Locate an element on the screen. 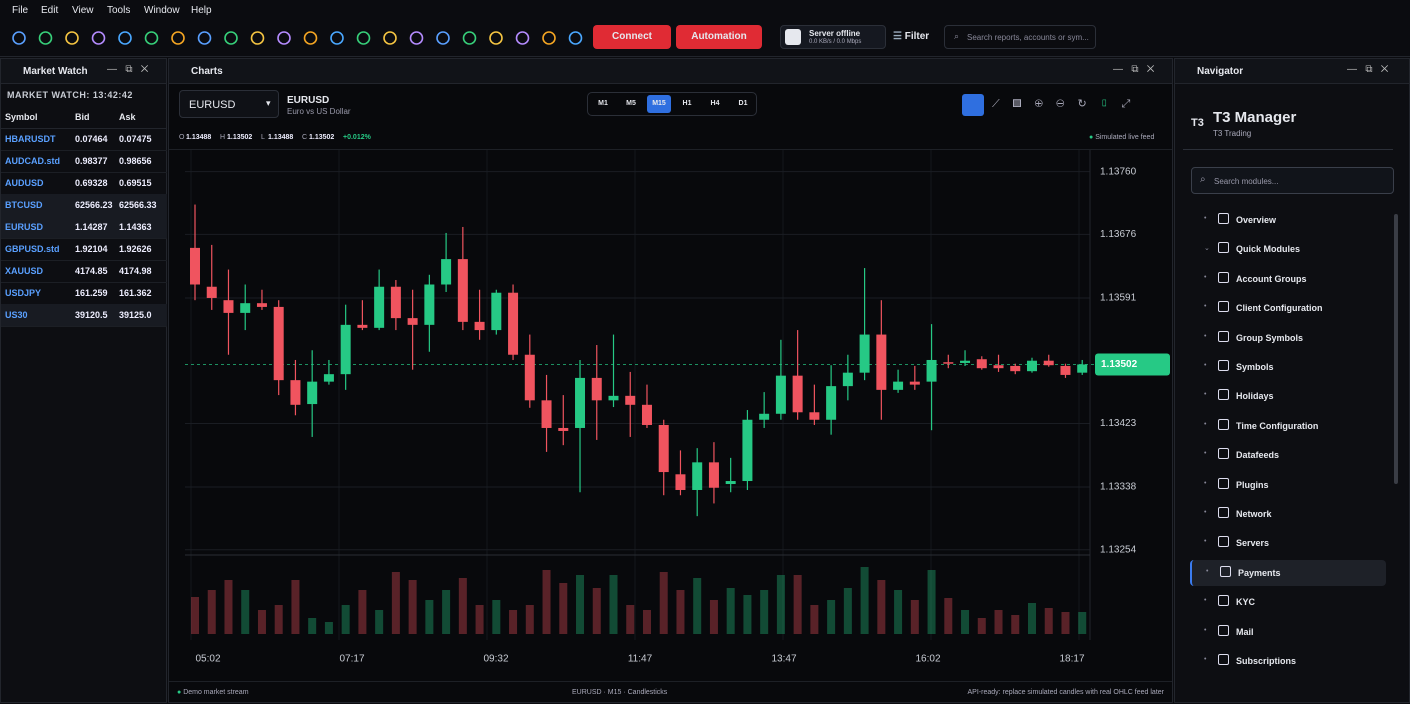 The width and height of the screenshot is (1410, 704). menu-item: View is located at coordinates (83, 10).